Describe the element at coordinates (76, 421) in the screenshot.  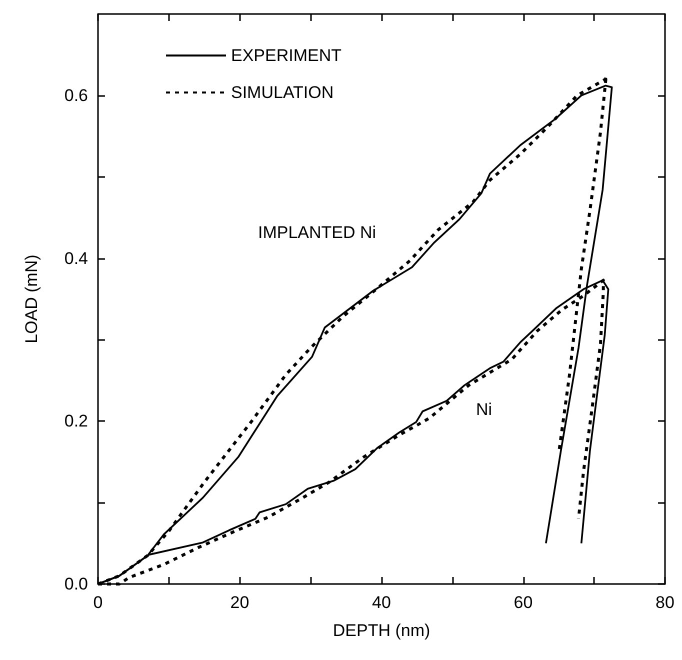
I see `y-tick-label: 0.2` at that location.